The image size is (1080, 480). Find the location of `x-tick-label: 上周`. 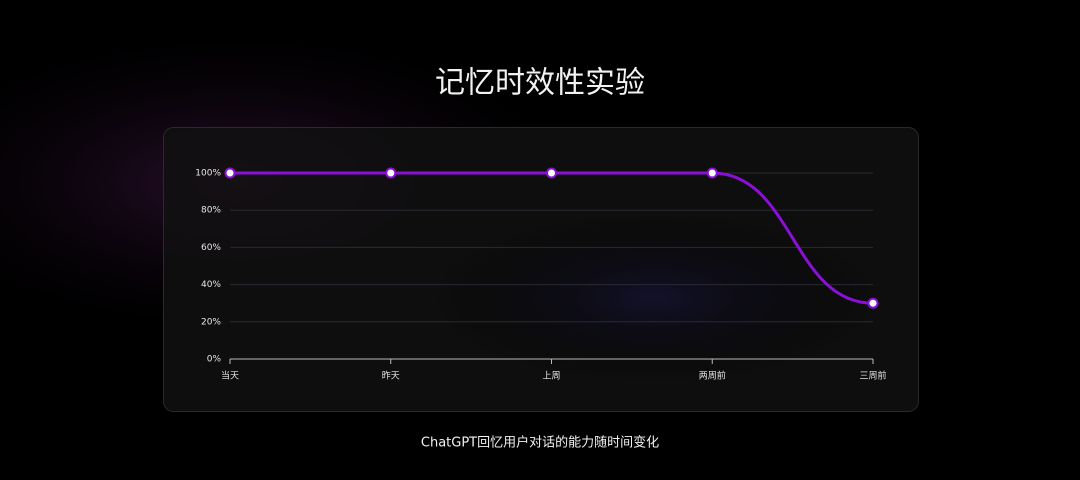

x-tick-label: 上周 is located at coordinates (551, 376).